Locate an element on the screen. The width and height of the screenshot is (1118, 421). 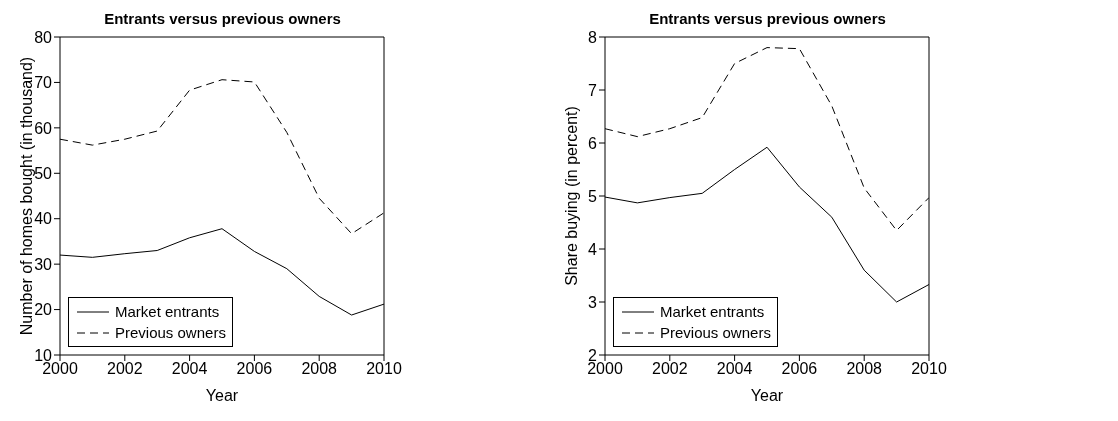
y-tick-label: 7 is located at coordinates (593, 90).